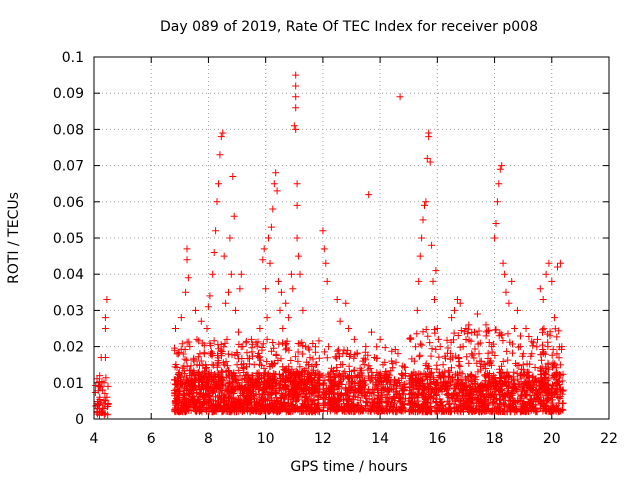 The image size is (640, 480). What do you see at coordinates (68, 94) in the screenshot?
I see `y-tick-label: 0.09` at bounding box center [68, 94].